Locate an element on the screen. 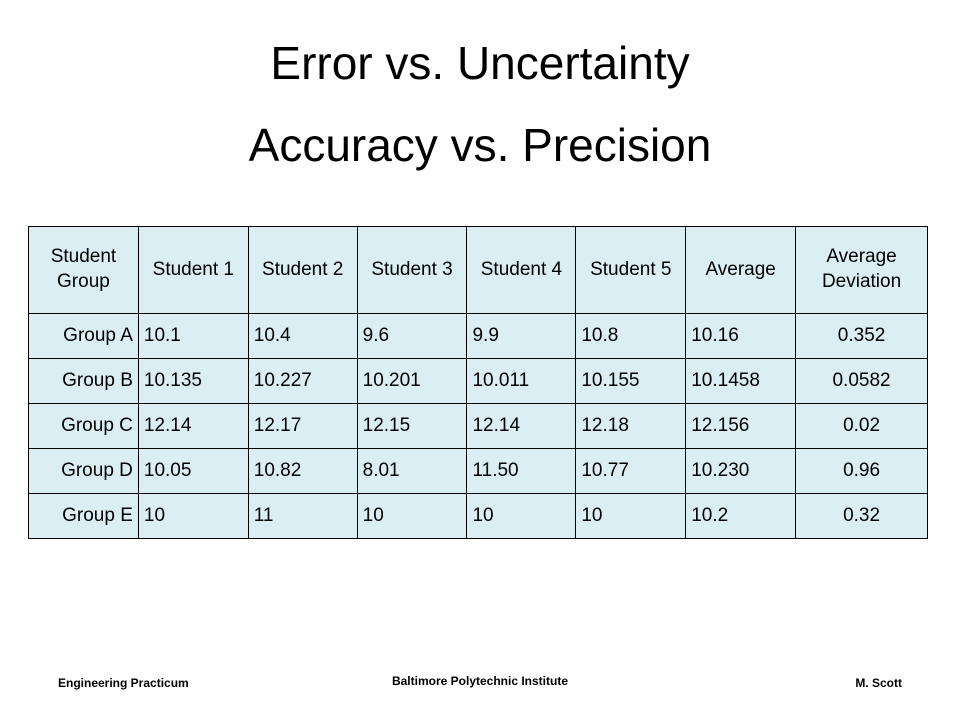 The width and height of the screenshot is (960, 720). table-cell: 9.9 is located at coordinates (521, 336).